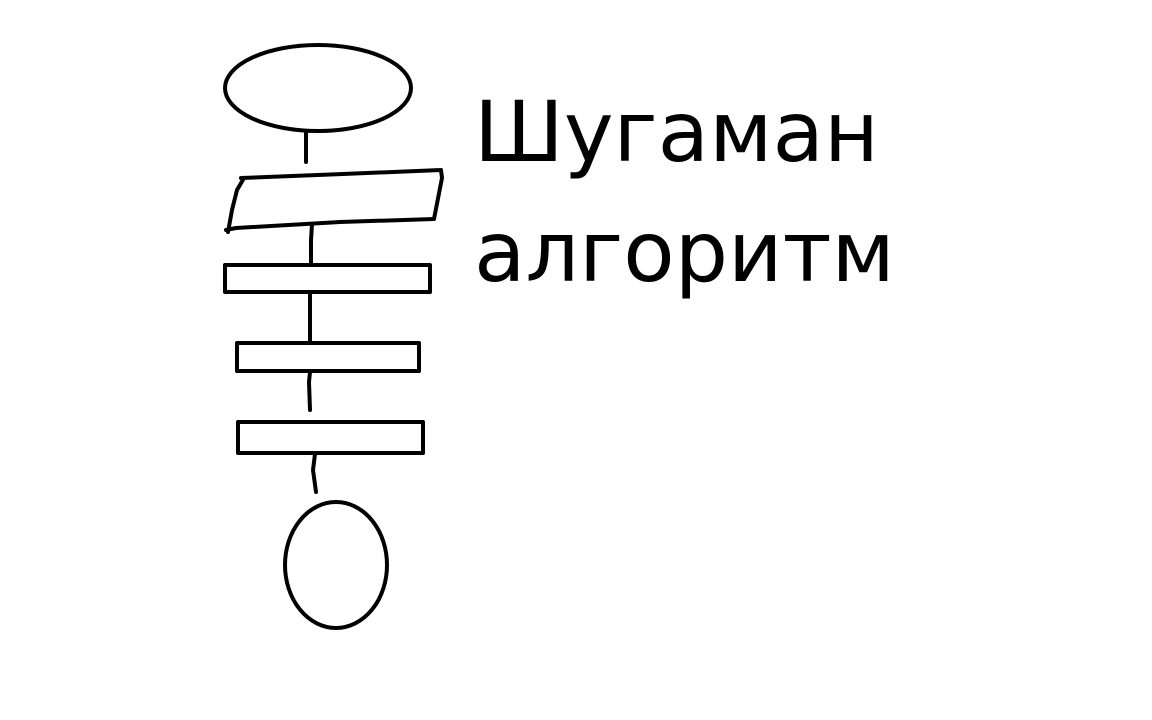 This screenshot has width=1152, height=720. Describe the element at coordinates (336, 565) in the screenshot. I see `end-oval` at that location.